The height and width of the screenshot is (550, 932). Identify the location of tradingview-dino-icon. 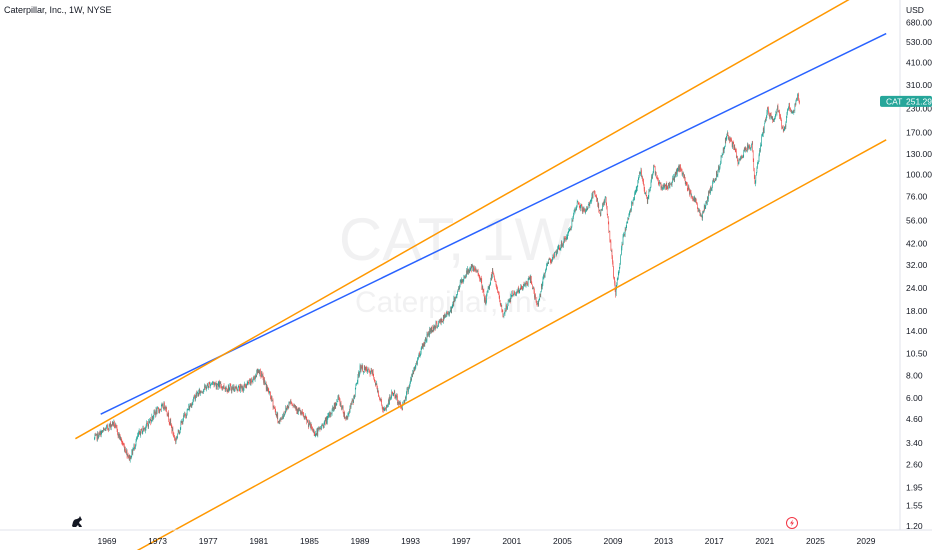
(77, 521).